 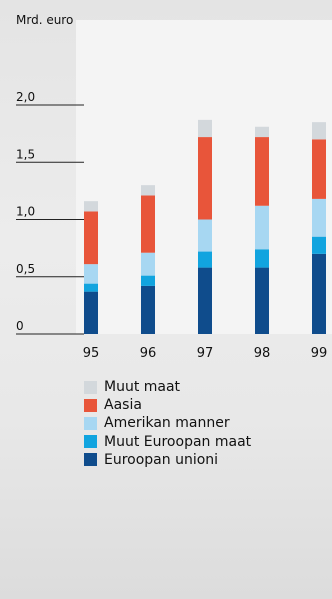 I want to click on legend-item: Muut maat, so click(x=167, y=387).